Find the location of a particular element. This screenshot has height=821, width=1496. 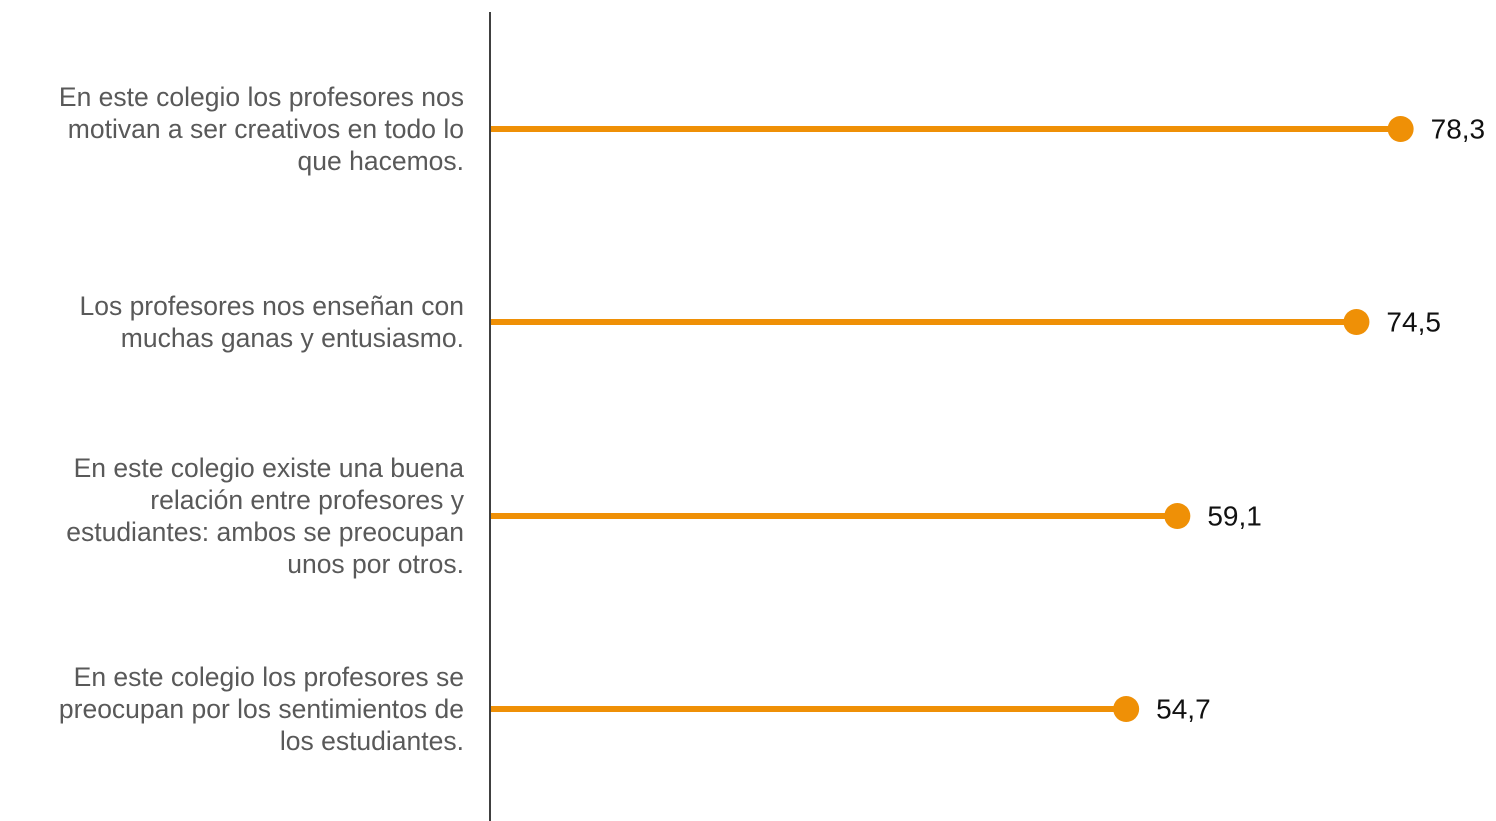

category-label-line: relación entre profesores y is located at coordinates (307, 500).